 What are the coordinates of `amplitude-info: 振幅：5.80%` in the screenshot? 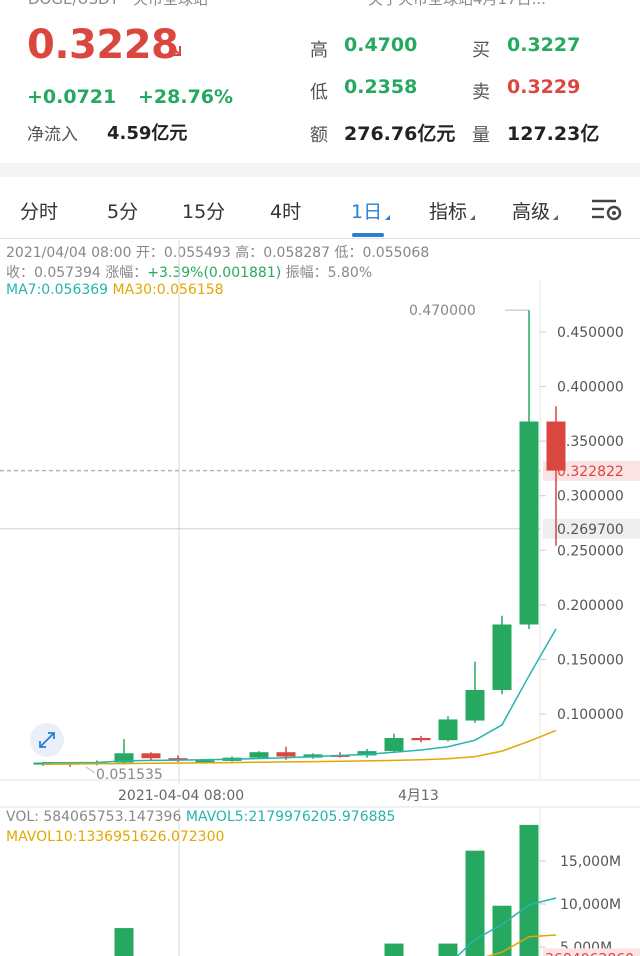 It's located at (327, 273).